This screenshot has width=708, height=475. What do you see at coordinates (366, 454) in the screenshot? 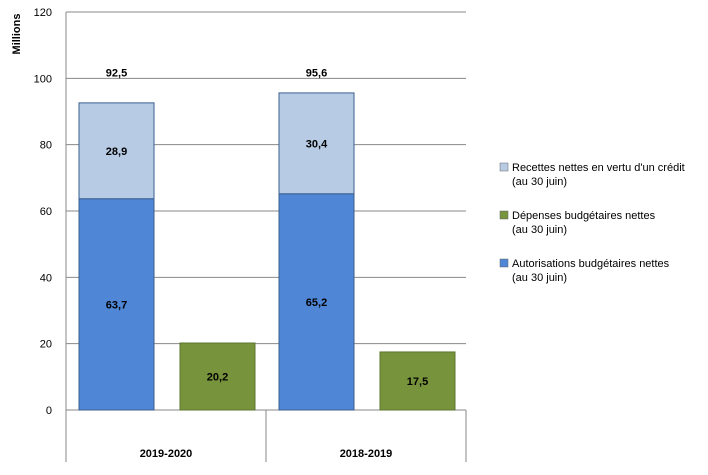
I see `category-label: 2018-2019` at bounding box center [366, 454].